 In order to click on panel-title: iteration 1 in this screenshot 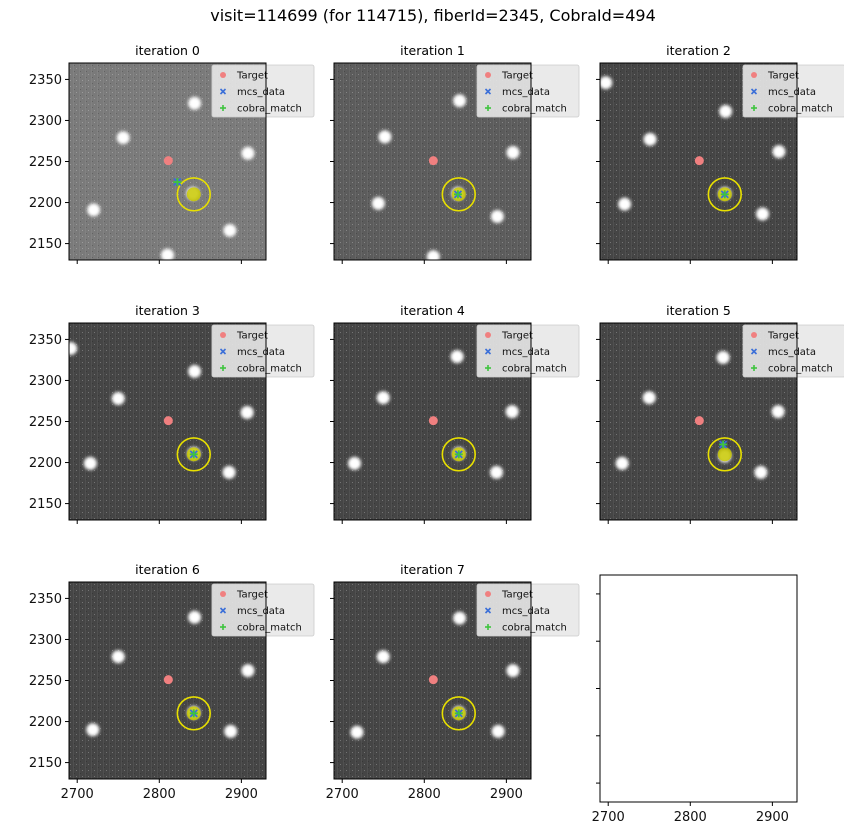, I will do `click(432, 50)`.